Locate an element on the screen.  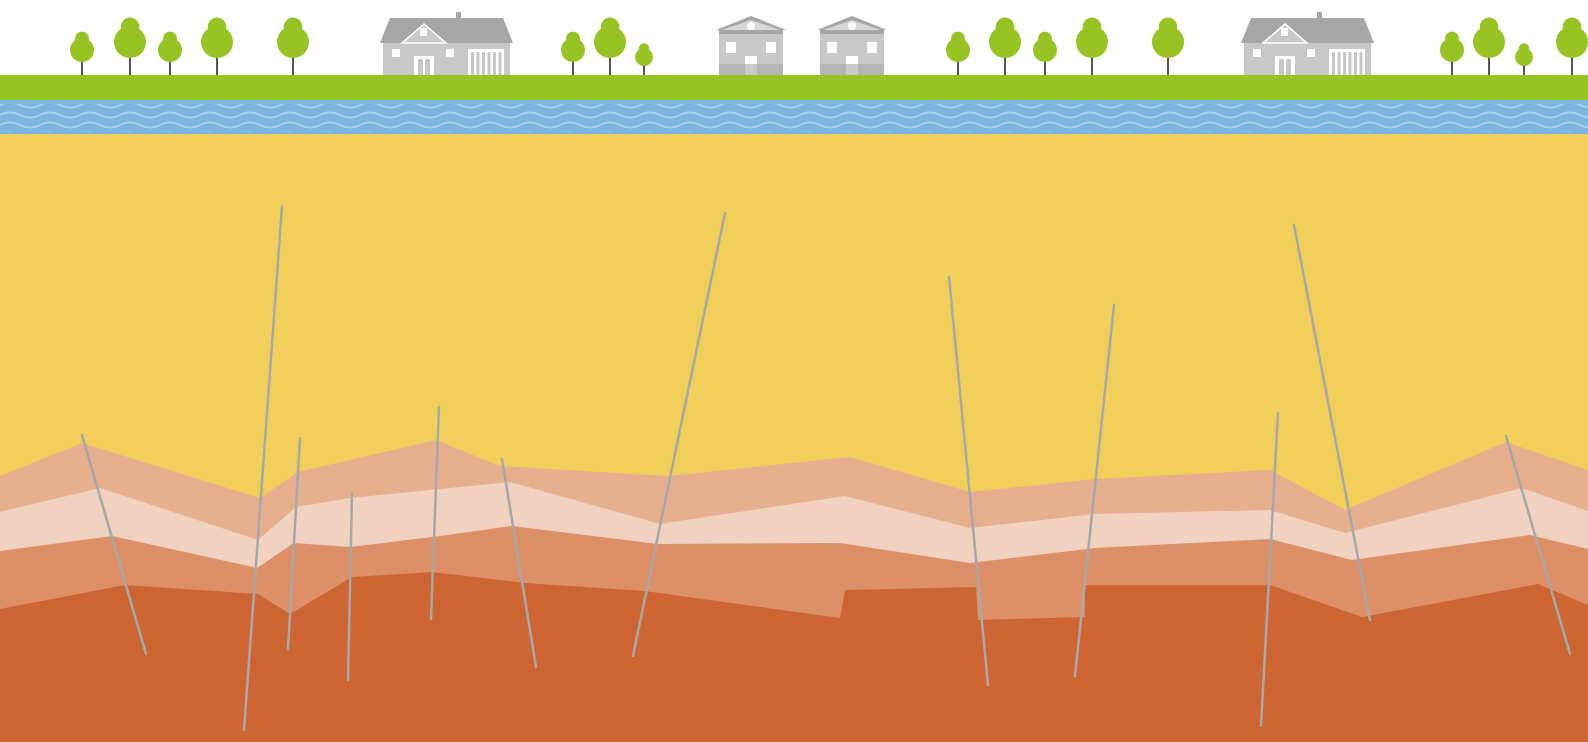
surface-trees is located at coordinates (829, 46).